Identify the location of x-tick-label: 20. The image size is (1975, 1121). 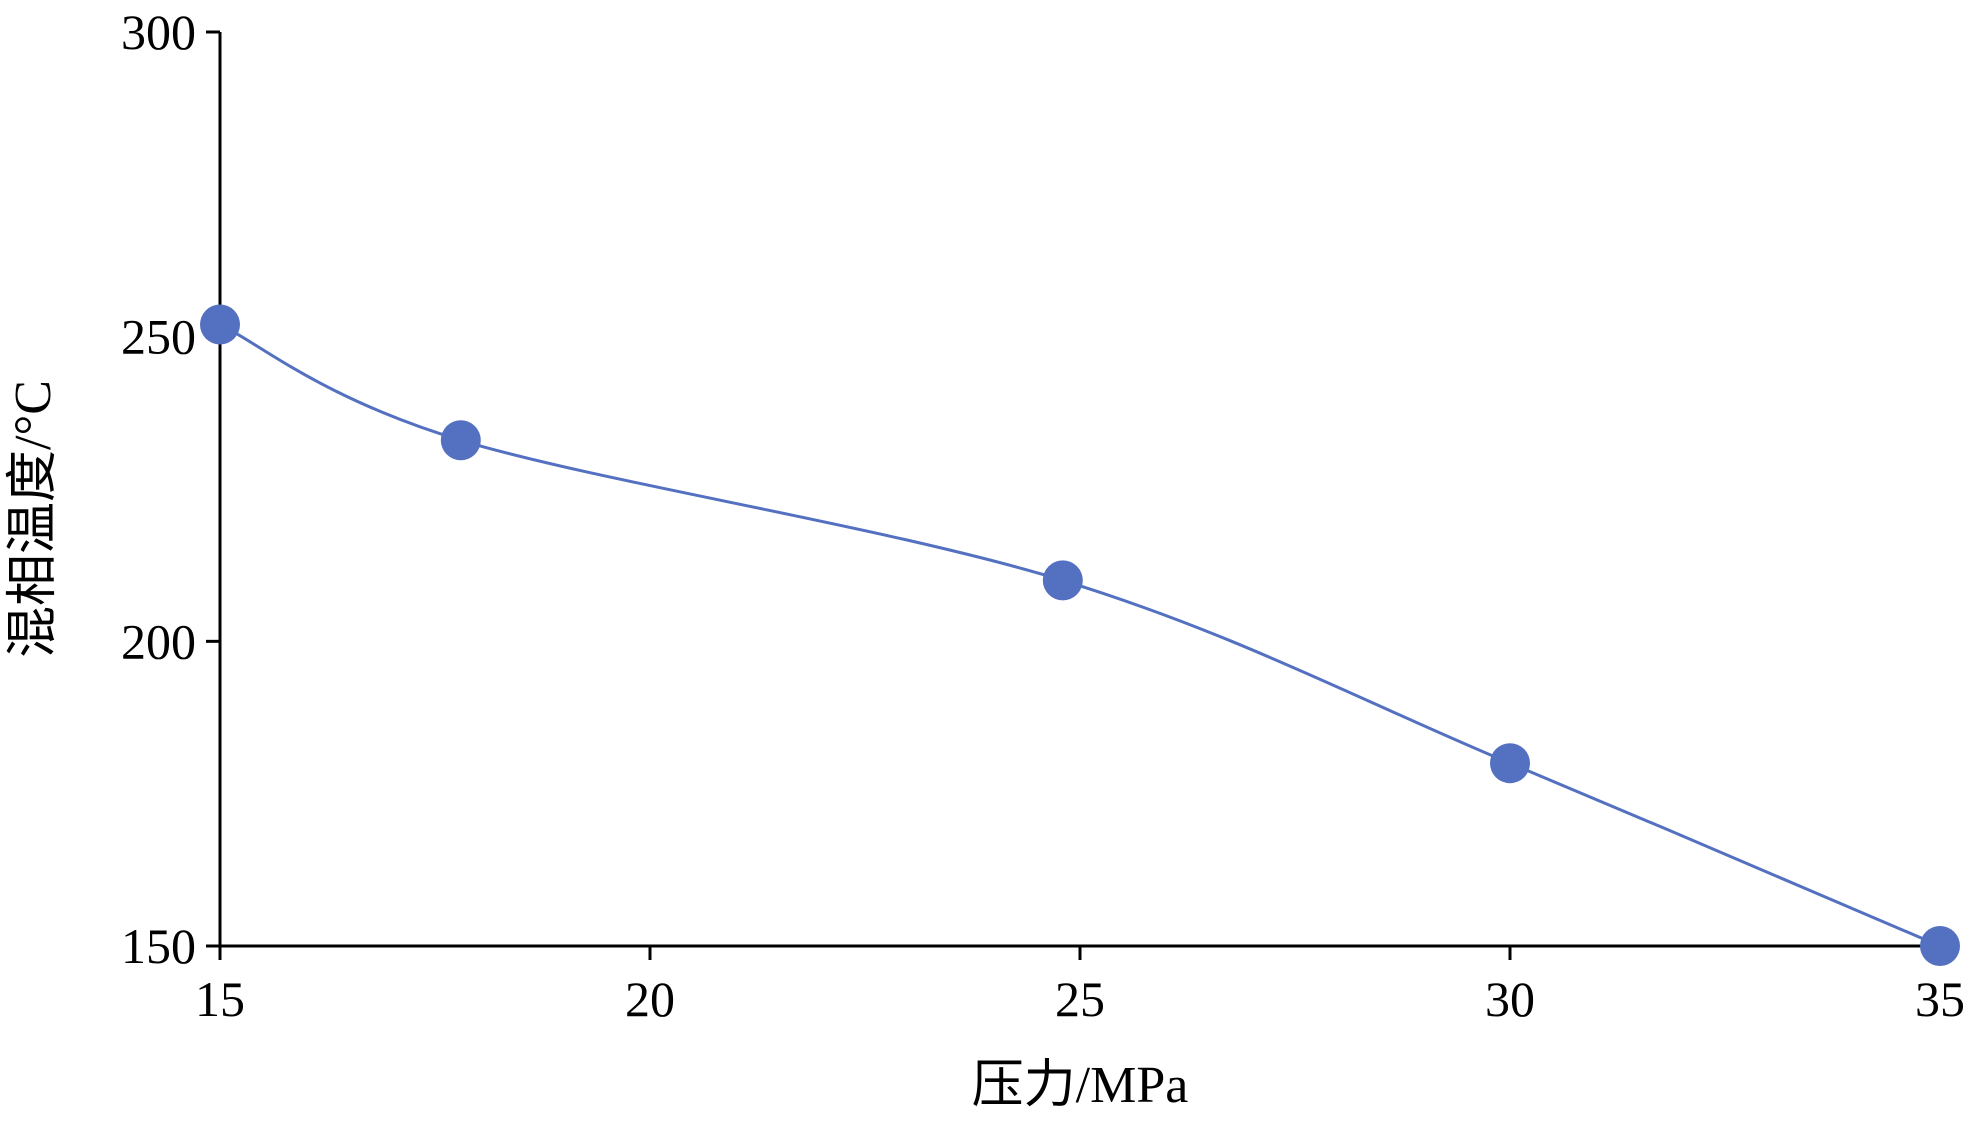
(650, 999).